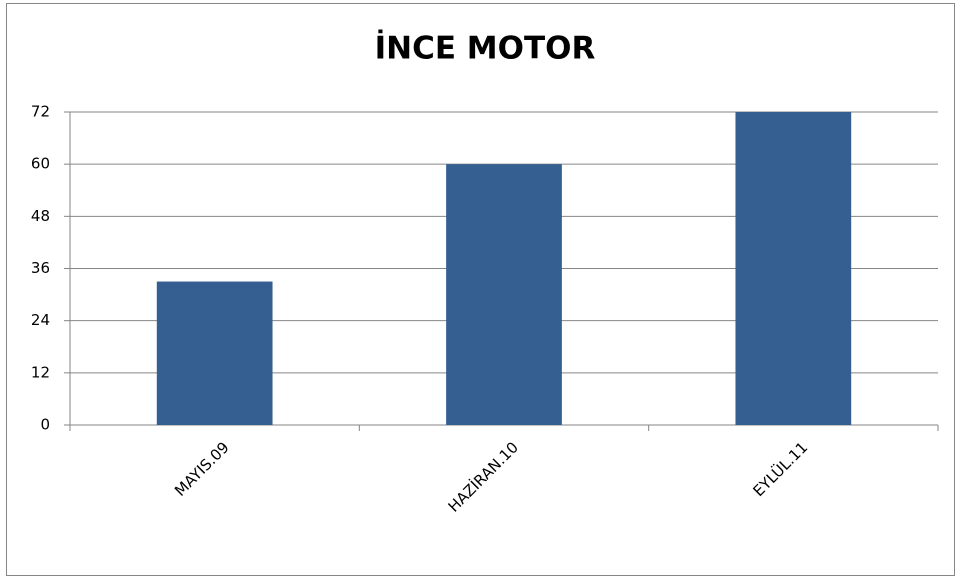 The height and width of the screenshot is (581, 961). Describe the element at coordinates (40, 268) in the screenshot. I see `y-tick-label: 36` at that location.